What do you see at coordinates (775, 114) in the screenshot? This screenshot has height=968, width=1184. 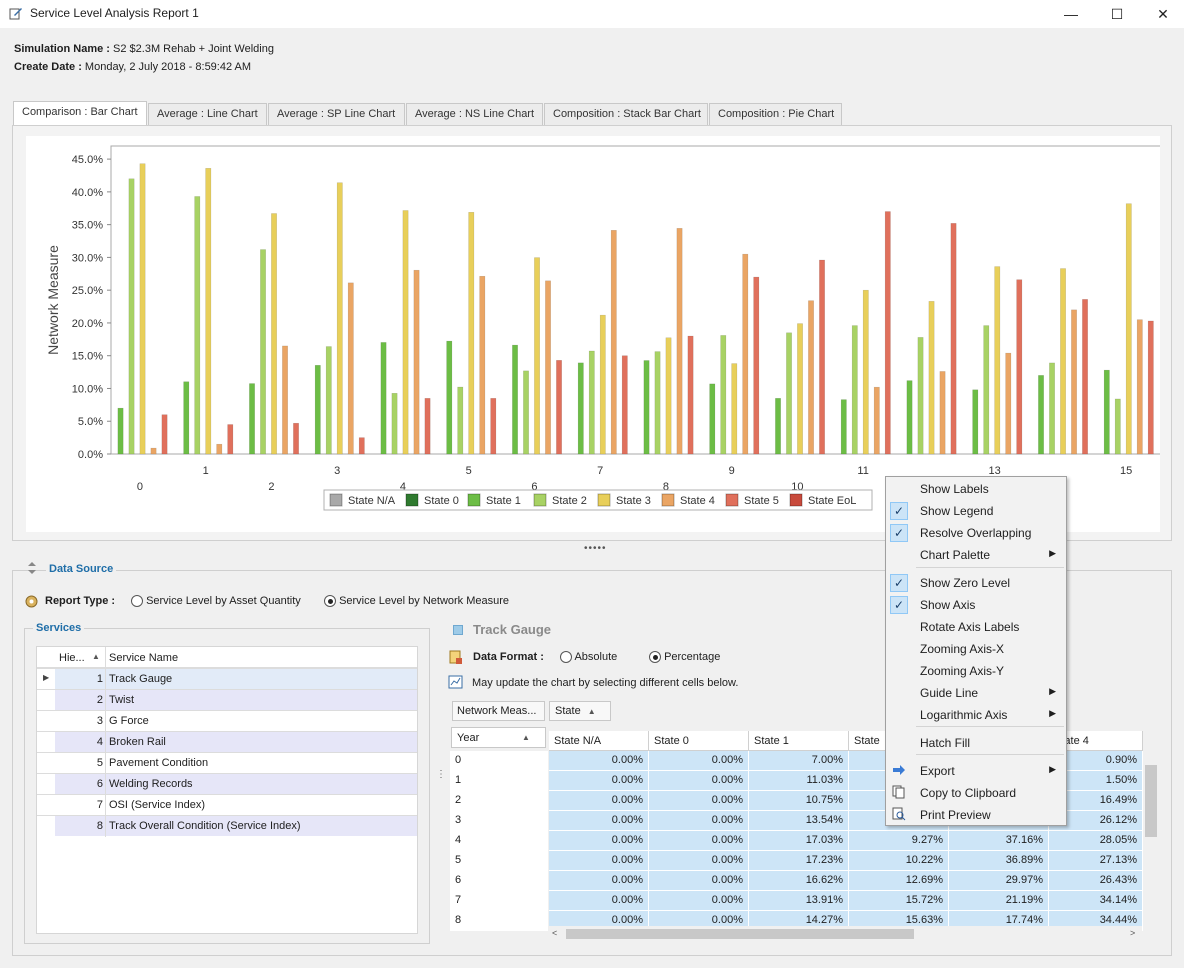 I see `tab-composition-pie-chart: Composition : Pie Chart` at bounding box center [775, 114].